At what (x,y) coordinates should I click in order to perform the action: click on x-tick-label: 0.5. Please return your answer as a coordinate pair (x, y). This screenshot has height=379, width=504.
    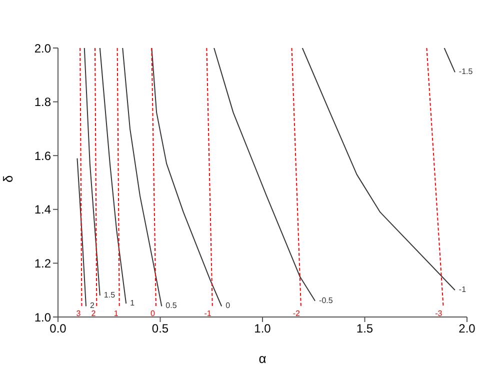
    Looking at the image, I should click on (160, 329).